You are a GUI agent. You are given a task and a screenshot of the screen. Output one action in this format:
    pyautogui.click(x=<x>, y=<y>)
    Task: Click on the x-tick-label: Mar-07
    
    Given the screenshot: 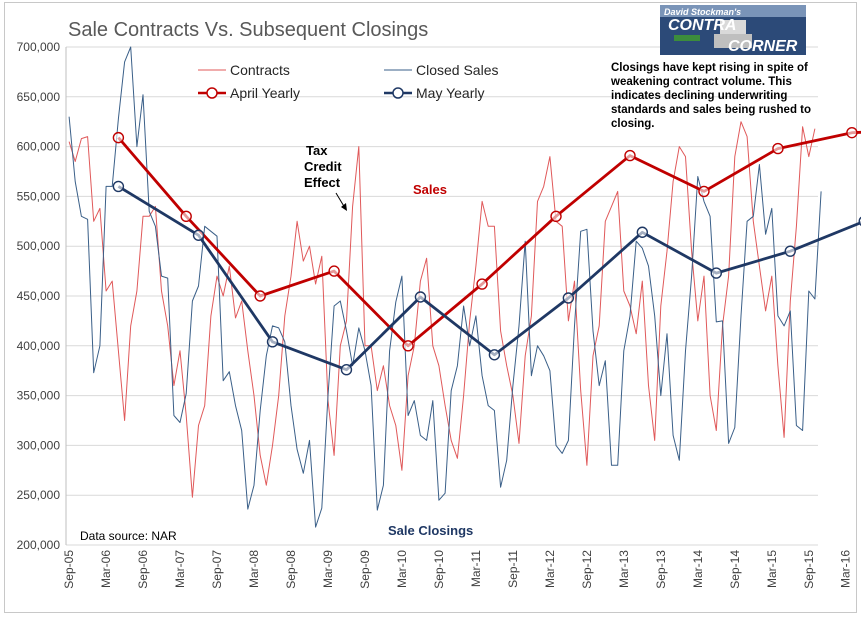 What is the action you would take?
    pyautogui.click(x=180, y=569)
    